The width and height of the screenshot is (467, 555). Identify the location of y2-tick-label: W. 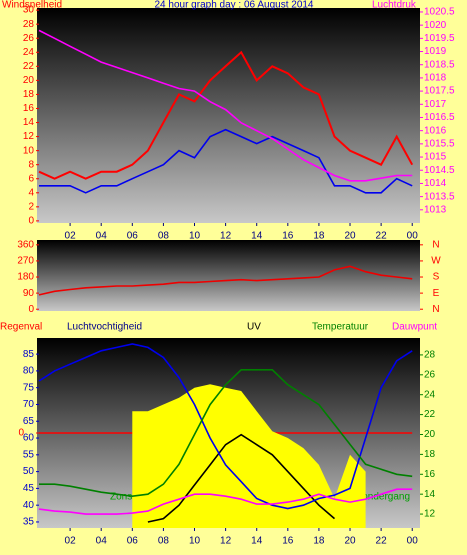
(436, 261).